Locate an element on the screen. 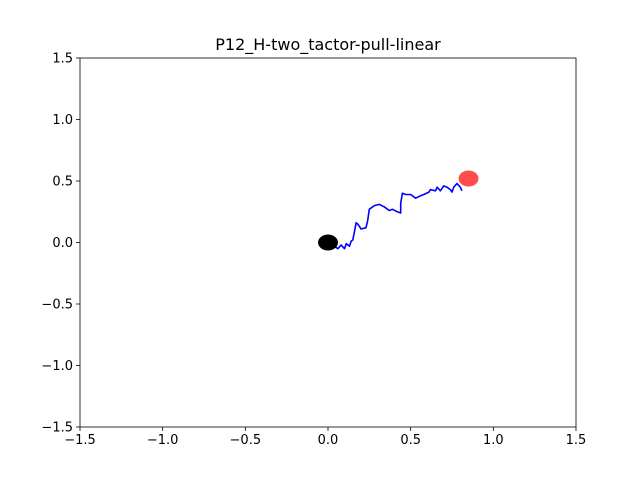  y-tick-label: −1.0 is located at coordinates (57, 366).